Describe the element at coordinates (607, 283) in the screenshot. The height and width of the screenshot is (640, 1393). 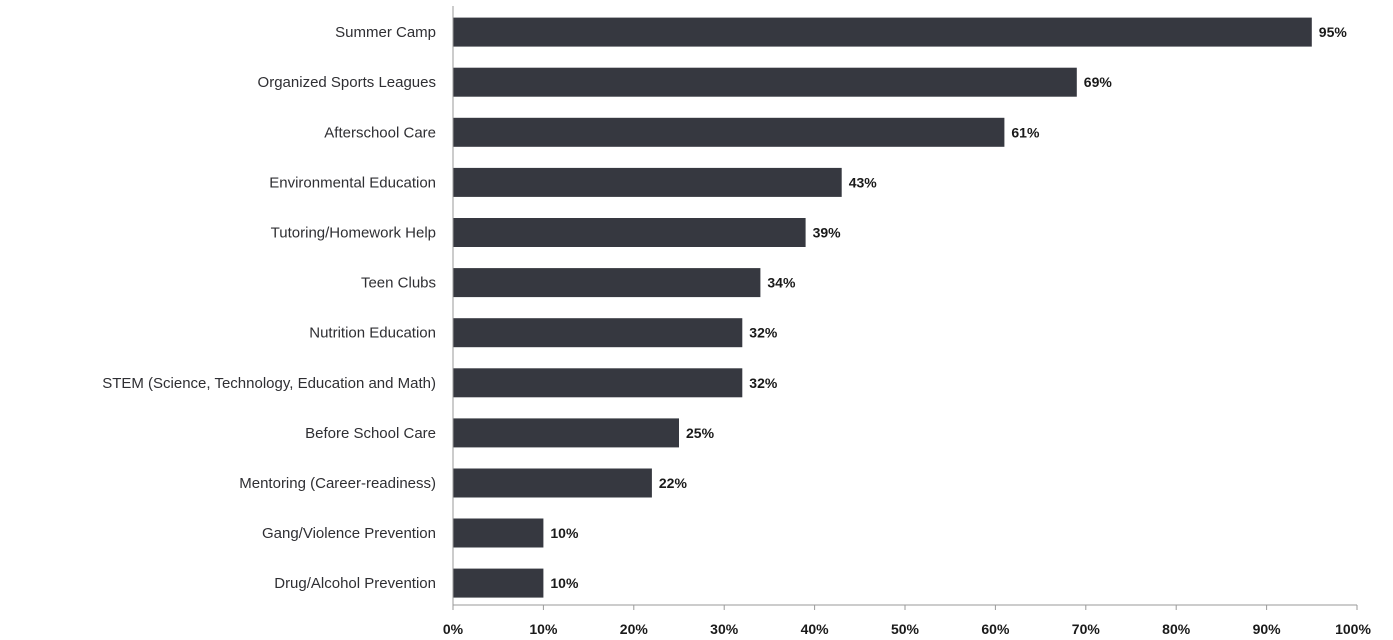
I see `bar-teen-clubs` at that location.